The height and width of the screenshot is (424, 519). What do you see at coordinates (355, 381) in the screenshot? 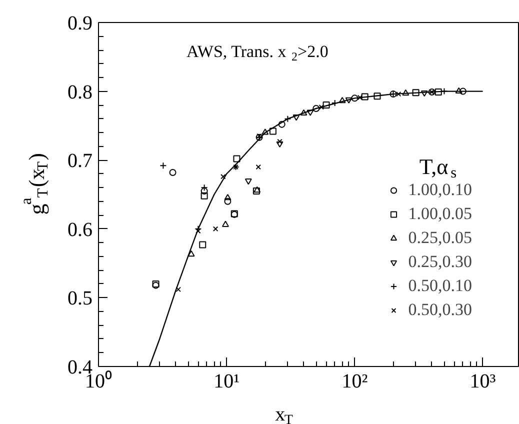
I see `x-tick-label: 10²` at bounding box center [355, 381].